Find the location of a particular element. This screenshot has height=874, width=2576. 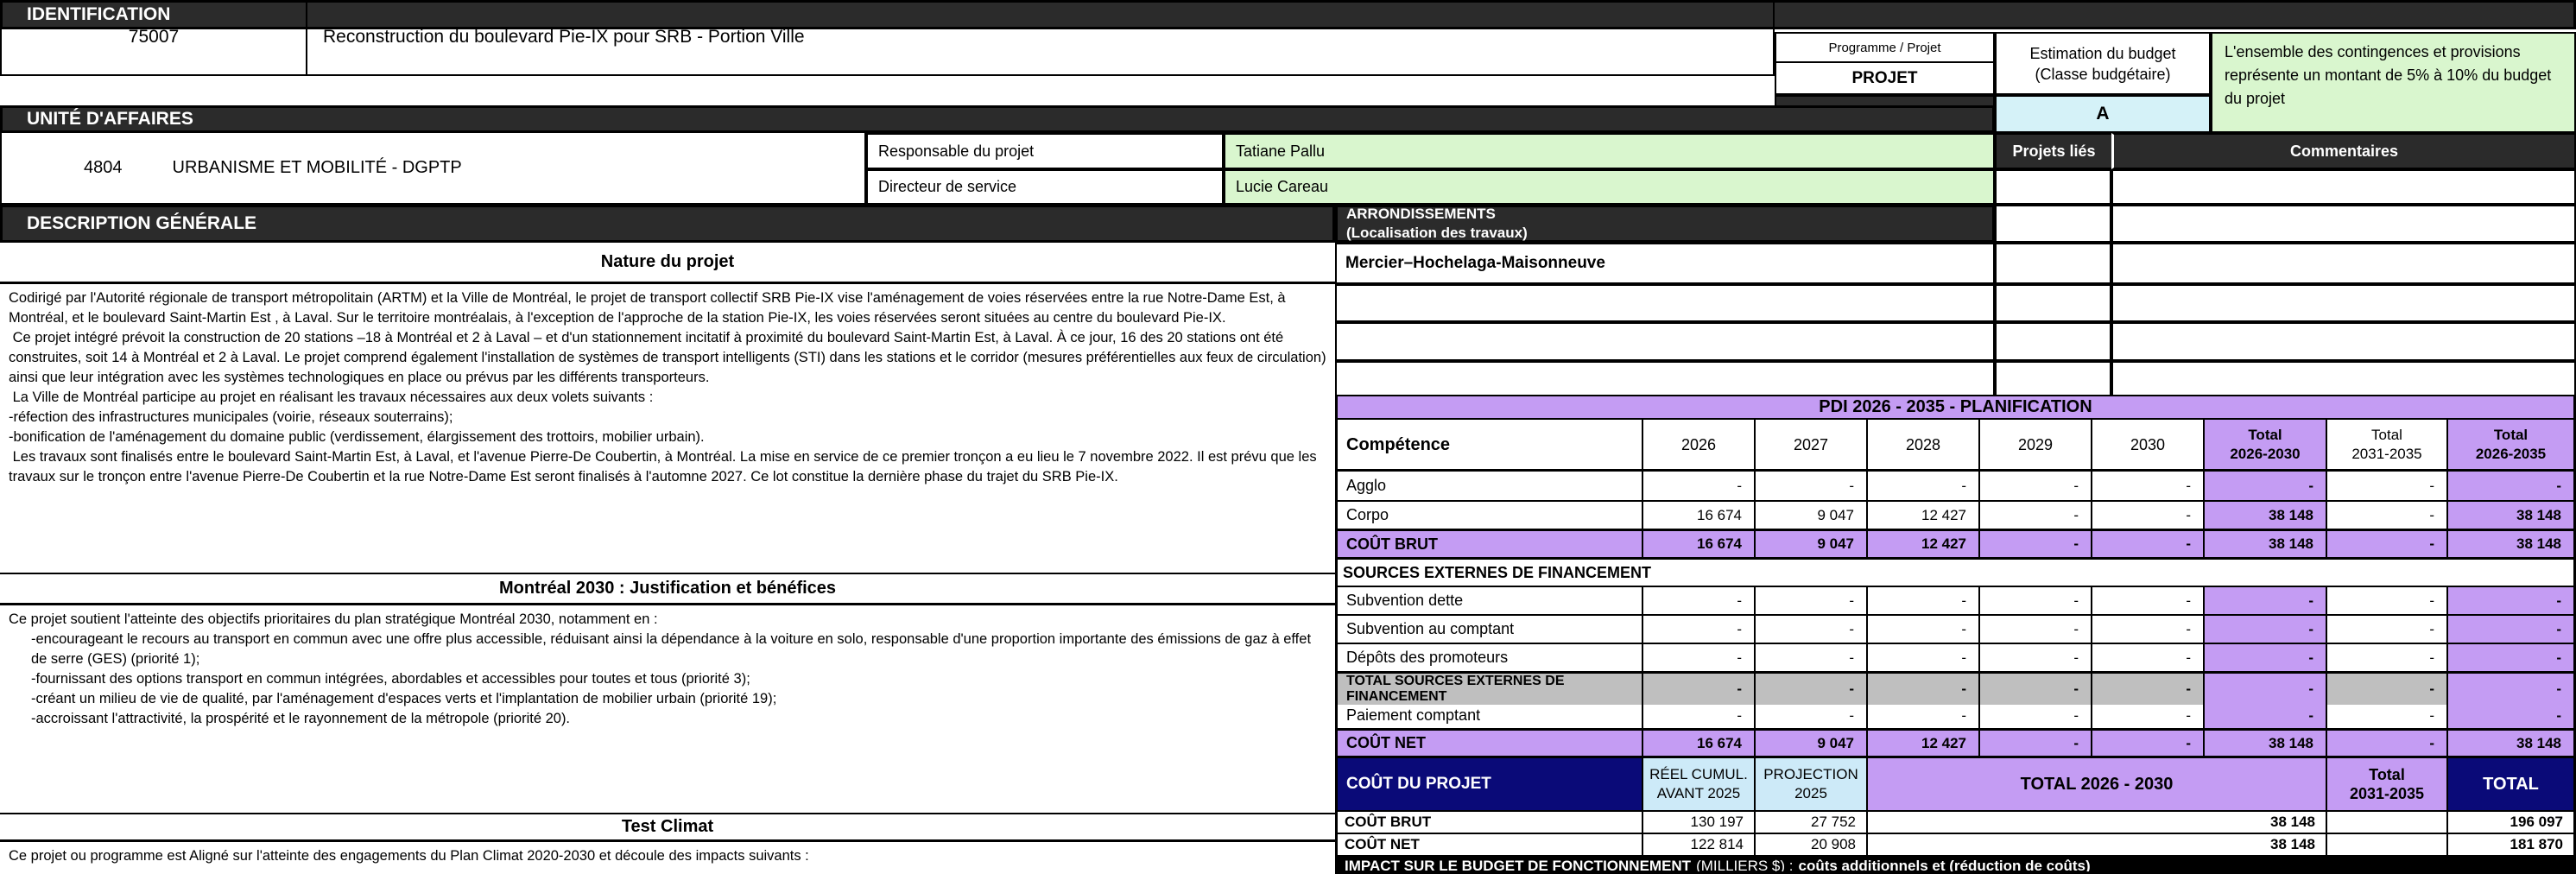

programme-projet-value: PROJET is located at coordinates (1884, 77).